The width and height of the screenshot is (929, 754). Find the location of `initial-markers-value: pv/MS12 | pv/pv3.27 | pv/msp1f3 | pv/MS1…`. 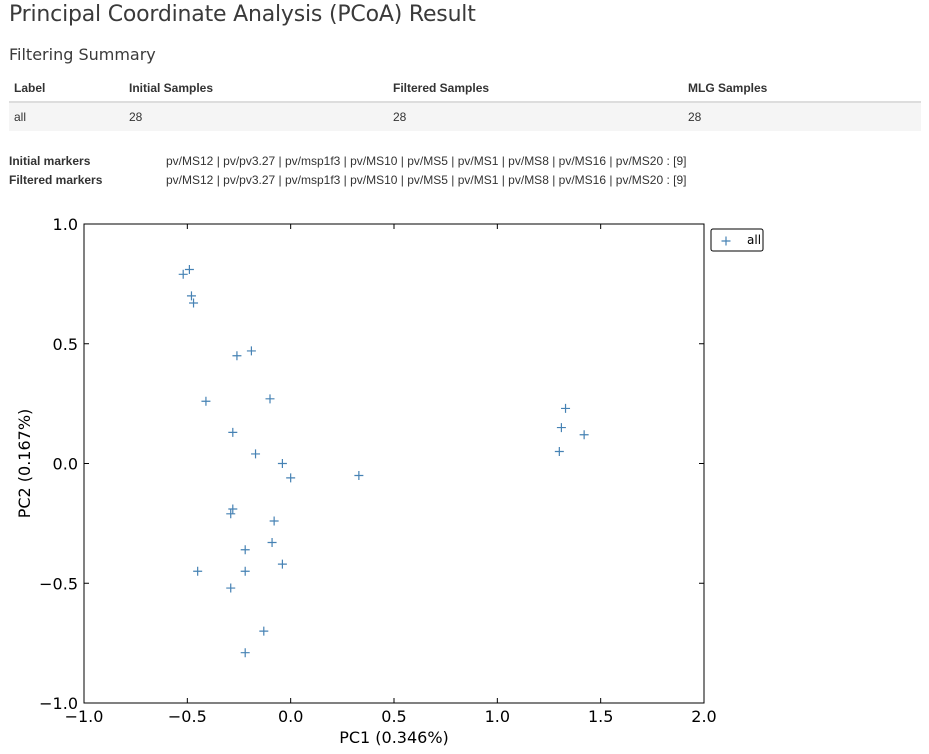

initial-markers-value: pv/MS12 | pv/pv3.27 | pv/msp1f3 | pv/MS1… is located at coordinates (426, 160).